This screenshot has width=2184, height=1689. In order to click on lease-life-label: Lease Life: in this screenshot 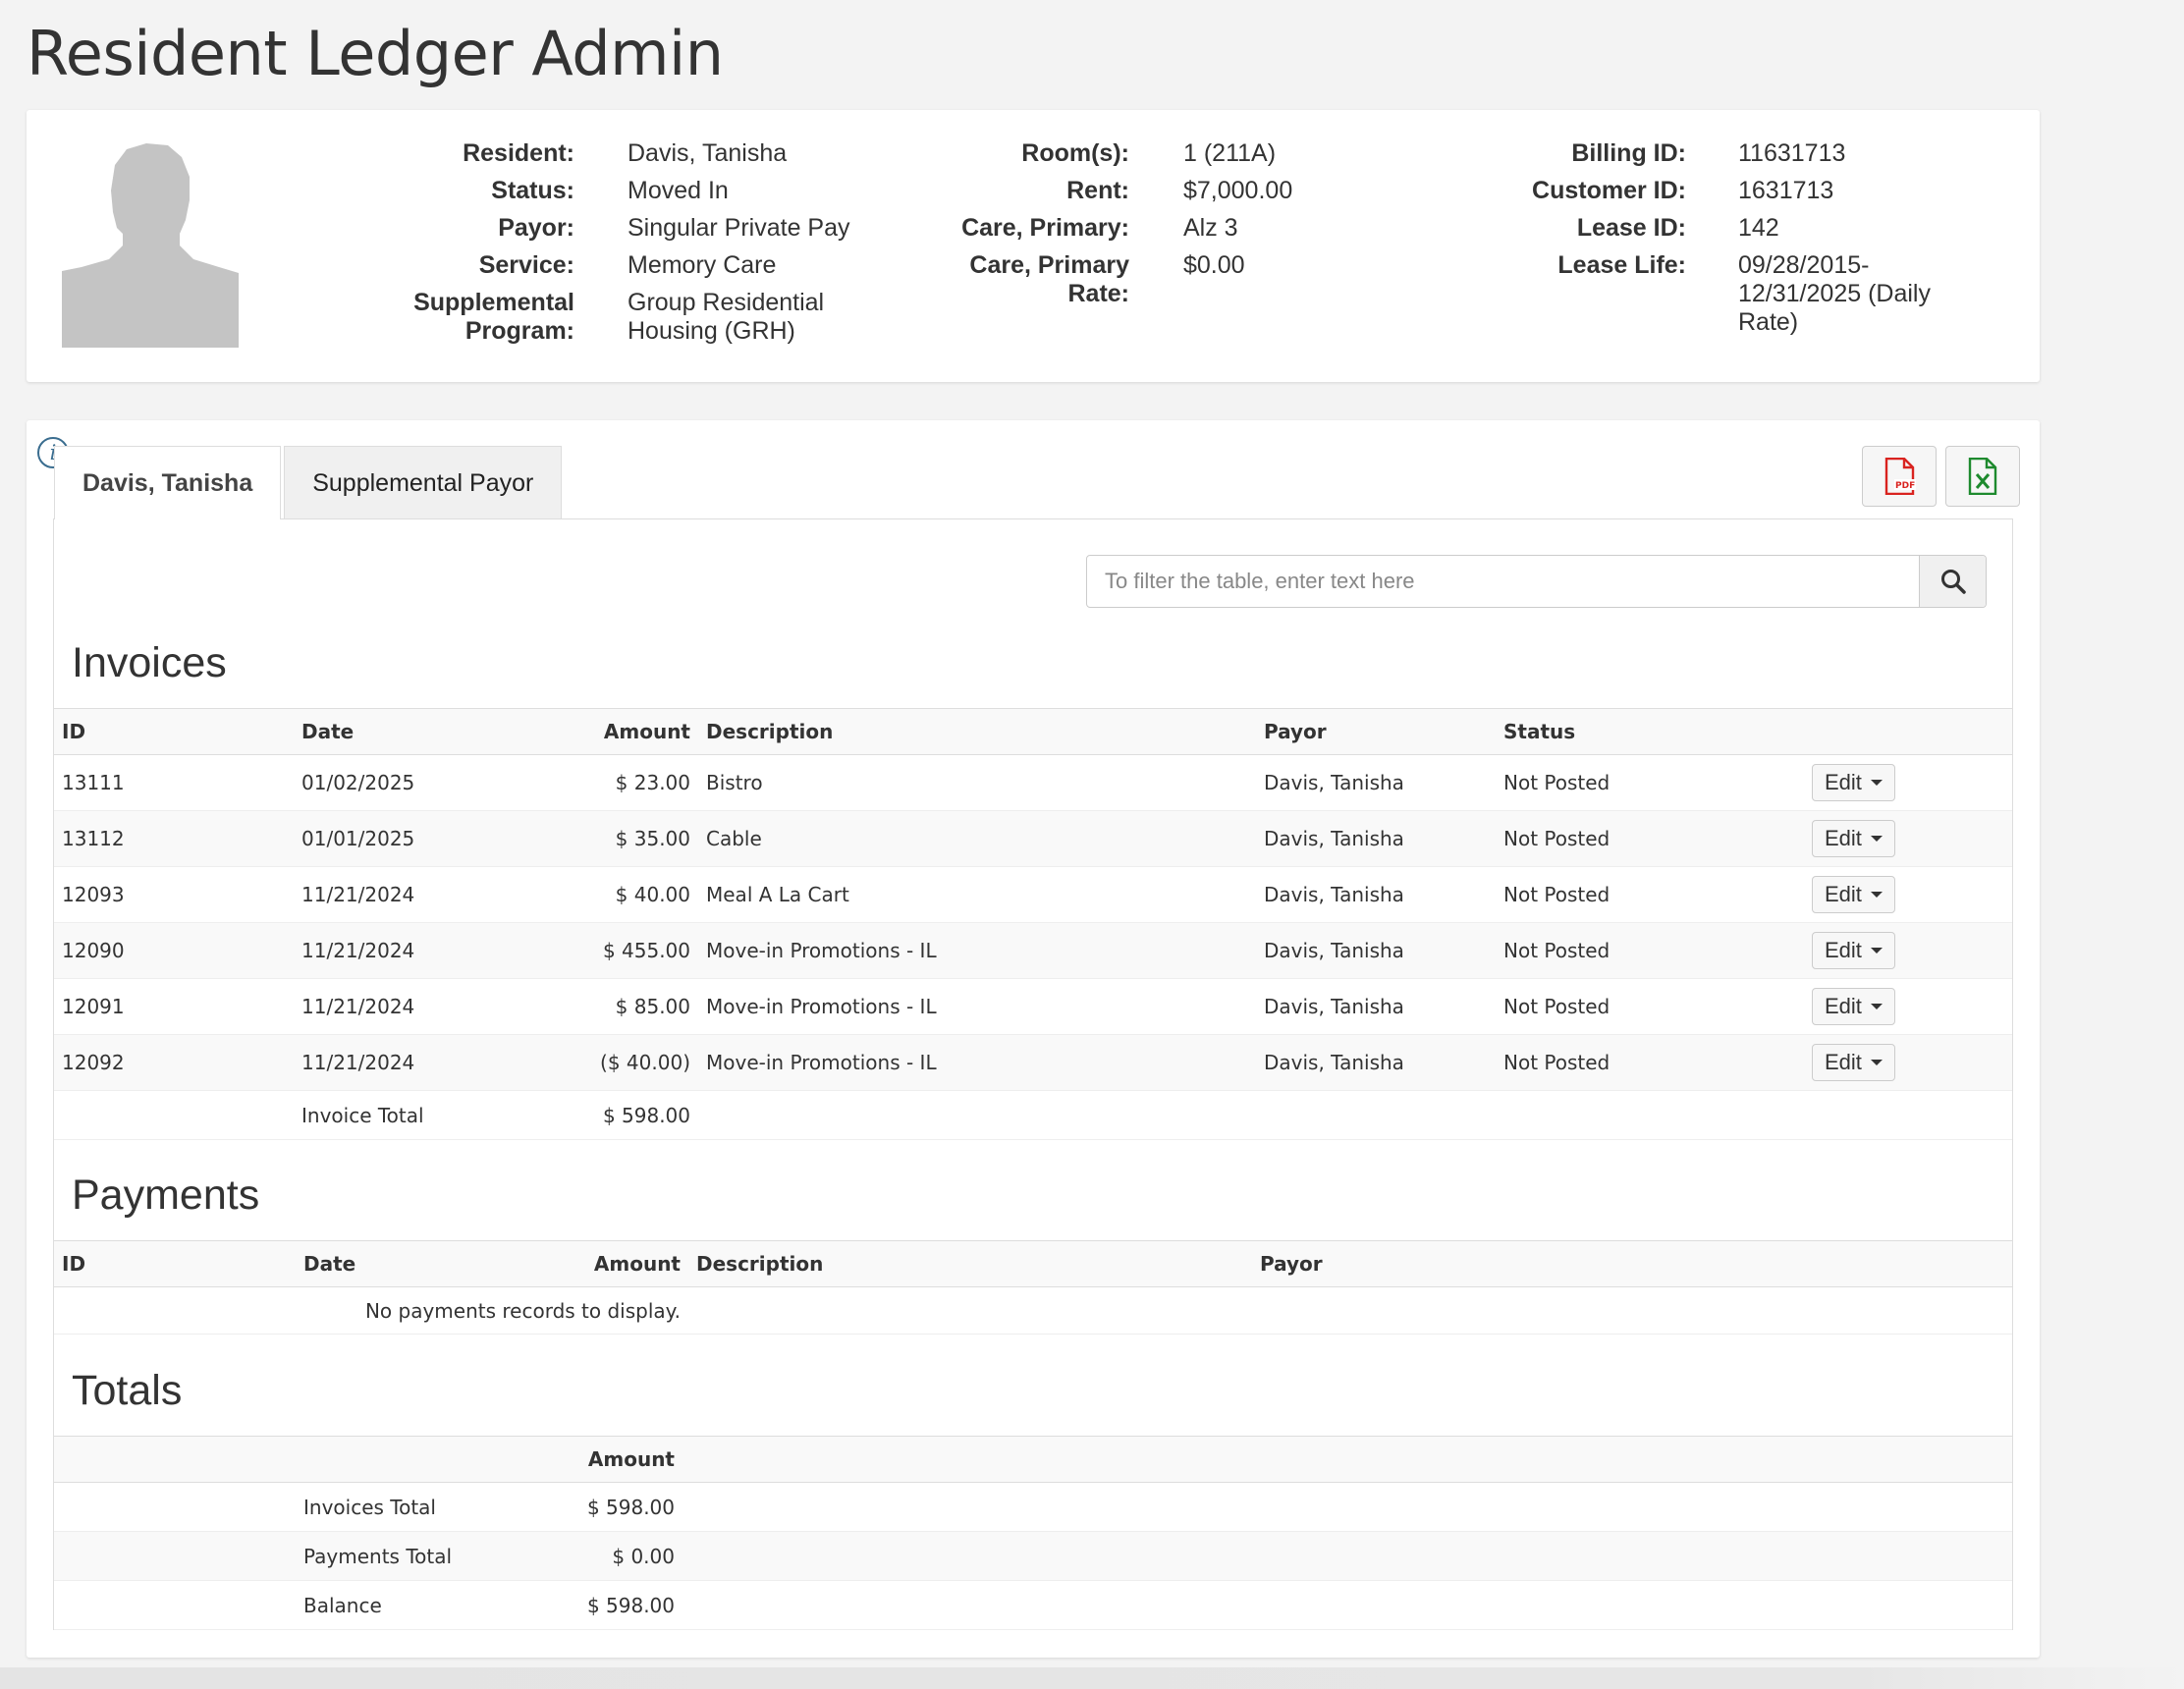, I will do `click(1621, 265)`.